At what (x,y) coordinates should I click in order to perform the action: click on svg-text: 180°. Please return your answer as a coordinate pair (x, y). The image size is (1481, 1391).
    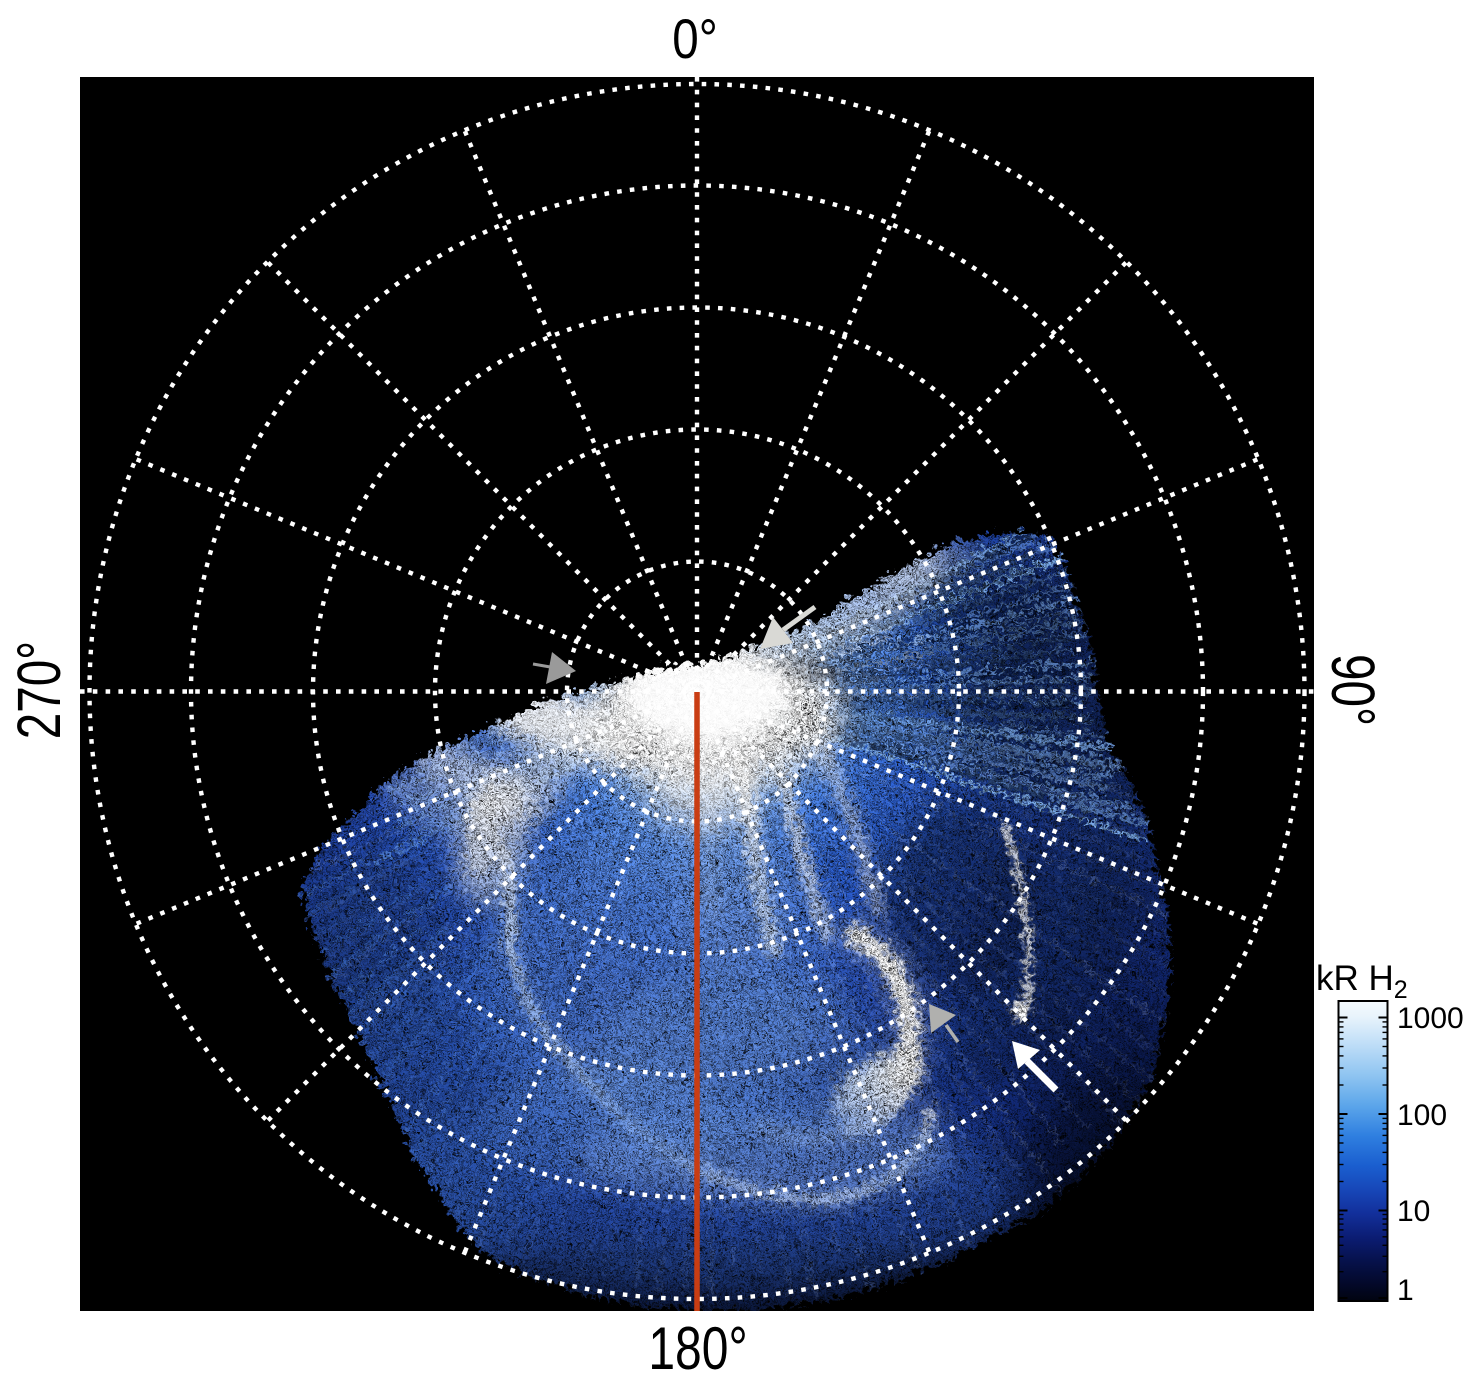
    Looking at the image, I should click on (697, 1348).